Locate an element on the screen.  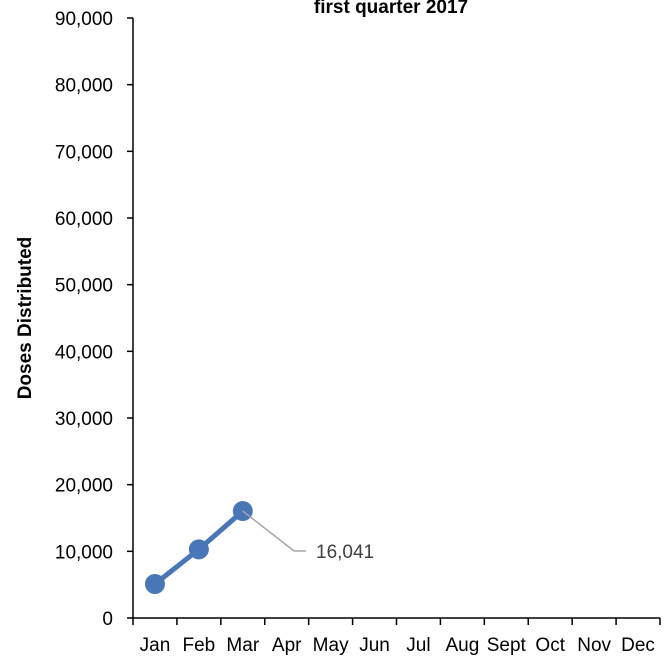
y-tick-label: 30,000 is located at coordinates (84, 419).